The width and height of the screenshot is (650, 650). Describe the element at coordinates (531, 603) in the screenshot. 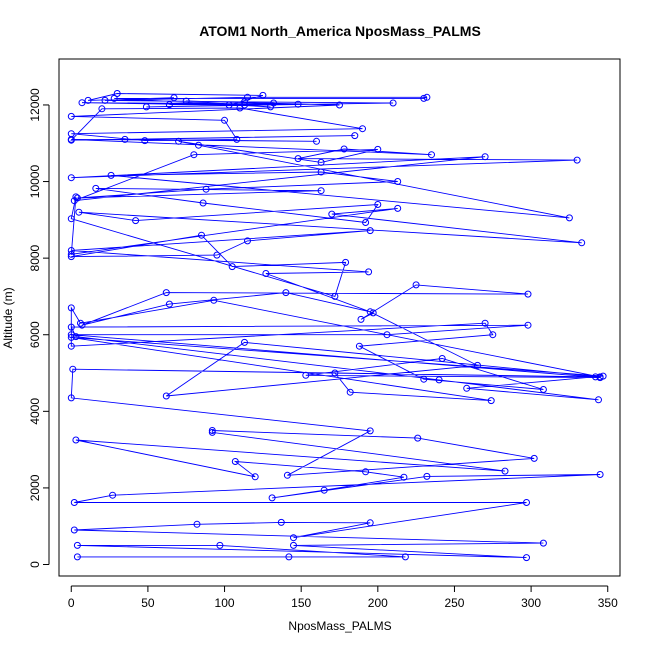

I see `x-tick-label: 300` at that location.